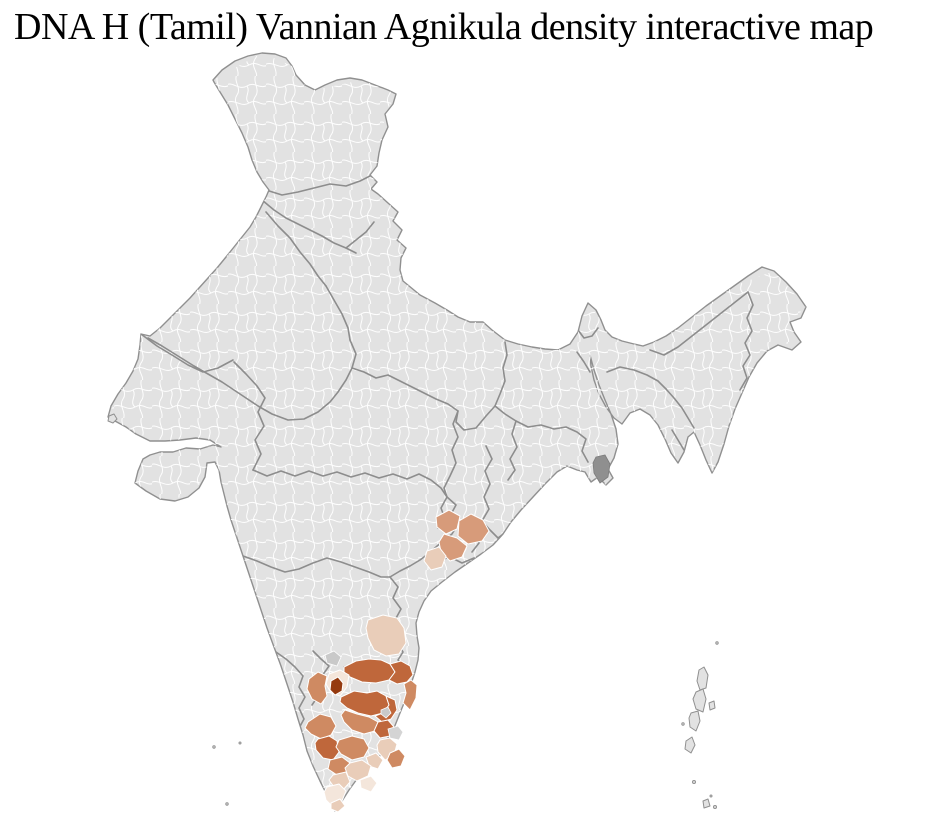 The width and height of the screenshot is (933, 835). Describe the element at coordinates (397, 661) in the screenshot. I see `highlight-districts` at that location.